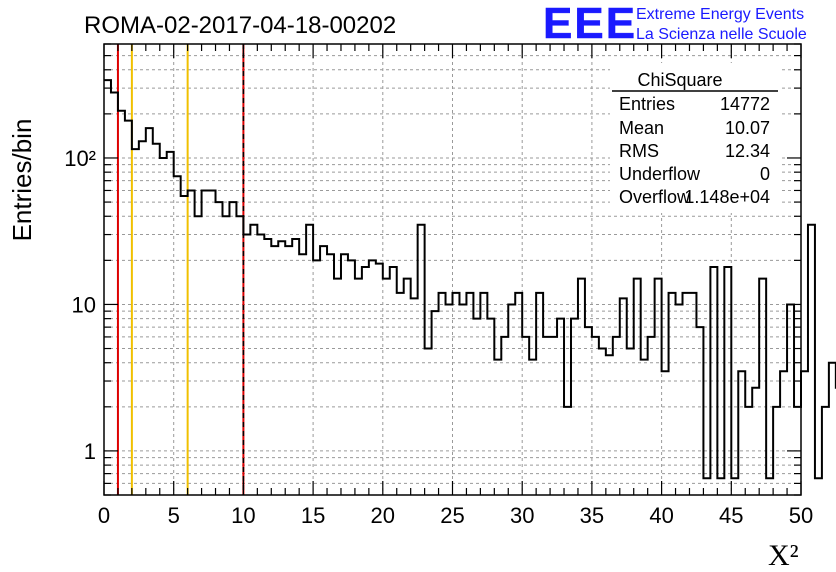 The image size is (836, 572). Describe the element at coordinates (747, 151) in the screenshot. I see `stats-value-rms: 12.34` at that location.